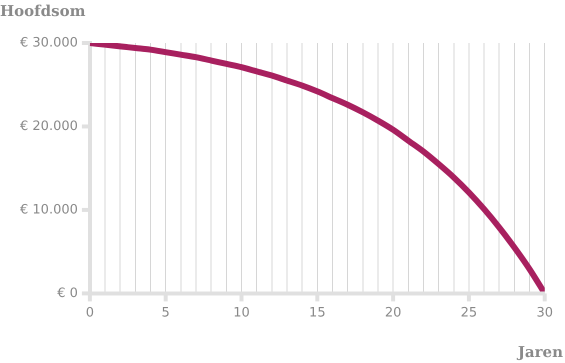 The image size is (565, 363). What do you see at coordinates (544, 313) in the screenshot?
I see `x-tick-label: 30` at bounding box center [544, 313].